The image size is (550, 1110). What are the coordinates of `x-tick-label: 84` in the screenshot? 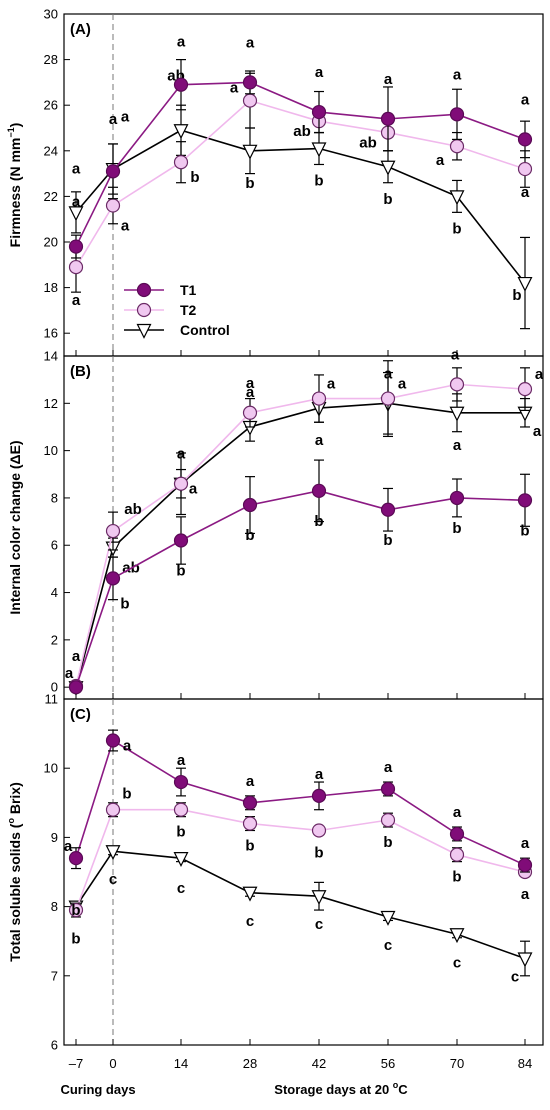 It's located at (525, 1063).